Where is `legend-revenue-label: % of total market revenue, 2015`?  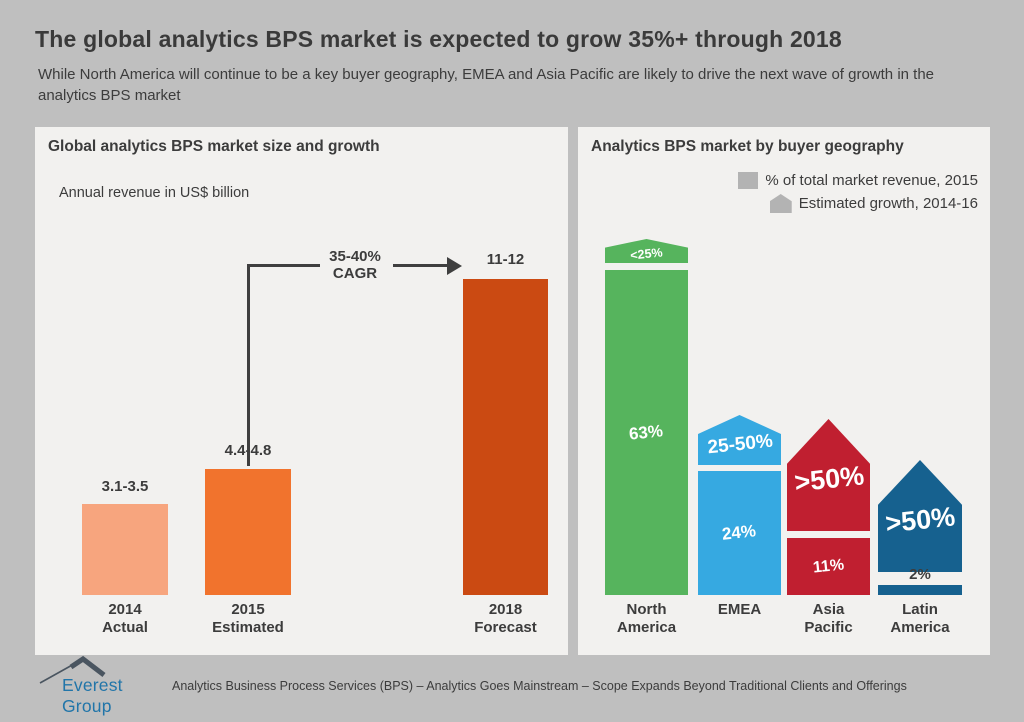
legend-revenue-label: % of total market revenue, 2015 is located at coordinates (871, 180).